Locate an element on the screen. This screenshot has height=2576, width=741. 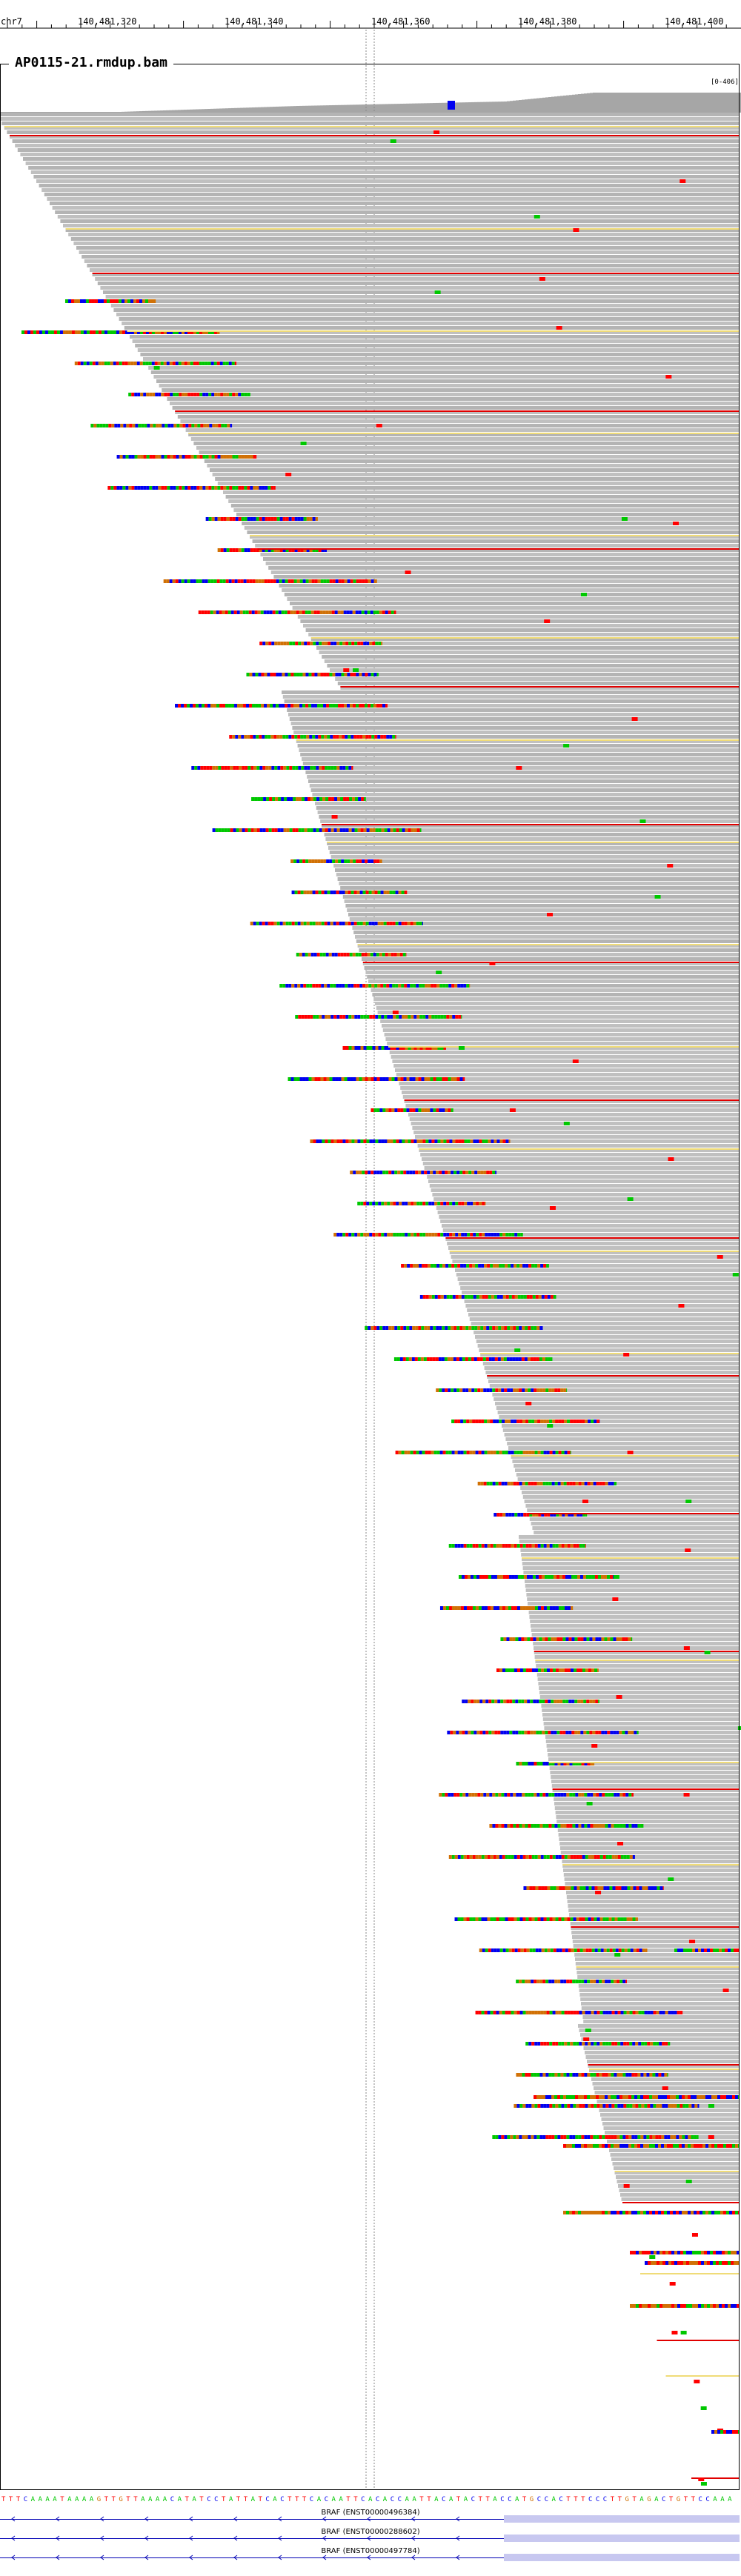
transcript-label: BRAF (ENST00000288602) is located at coordinates (371, 2532).